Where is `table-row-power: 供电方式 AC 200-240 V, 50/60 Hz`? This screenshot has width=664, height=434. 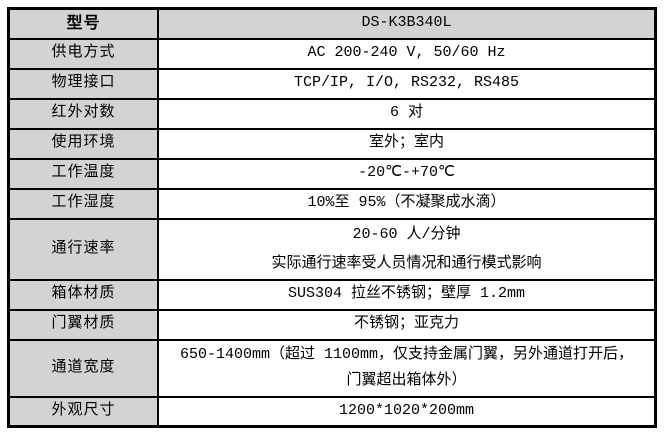
table-row-power: 供电方式 AC 200-240 V, 50/60 Hz is located at coordinates (332, 53).